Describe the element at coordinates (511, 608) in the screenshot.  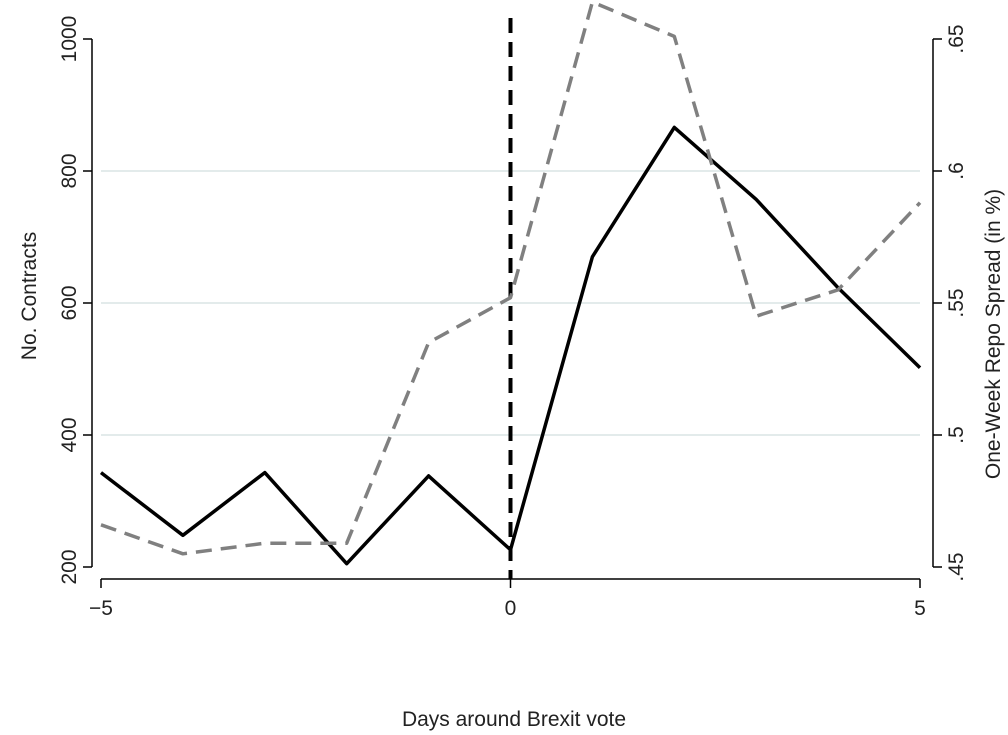
I see `x-tick-label-1: 0` at that location.